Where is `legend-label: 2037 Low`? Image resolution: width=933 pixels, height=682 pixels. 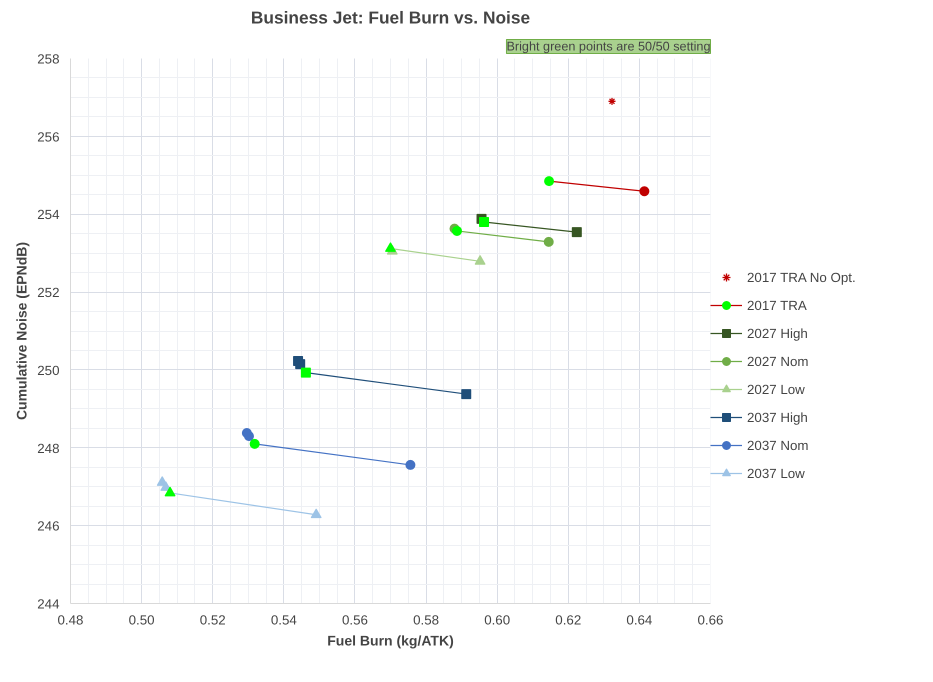
legend-label: 2037 Low is located at coordinates (776, 473).